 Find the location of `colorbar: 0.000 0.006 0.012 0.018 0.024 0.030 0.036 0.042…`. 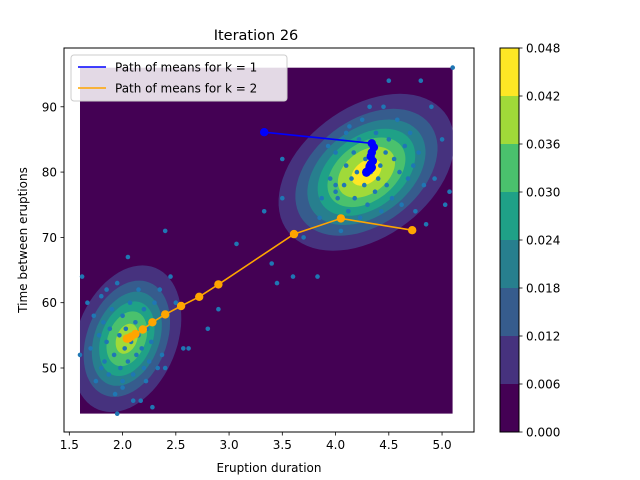

colorbar: 0.000 0.006 0.012 0.018 0.024 0.030 0.036 0.042… is located at coordinates (529, 241).